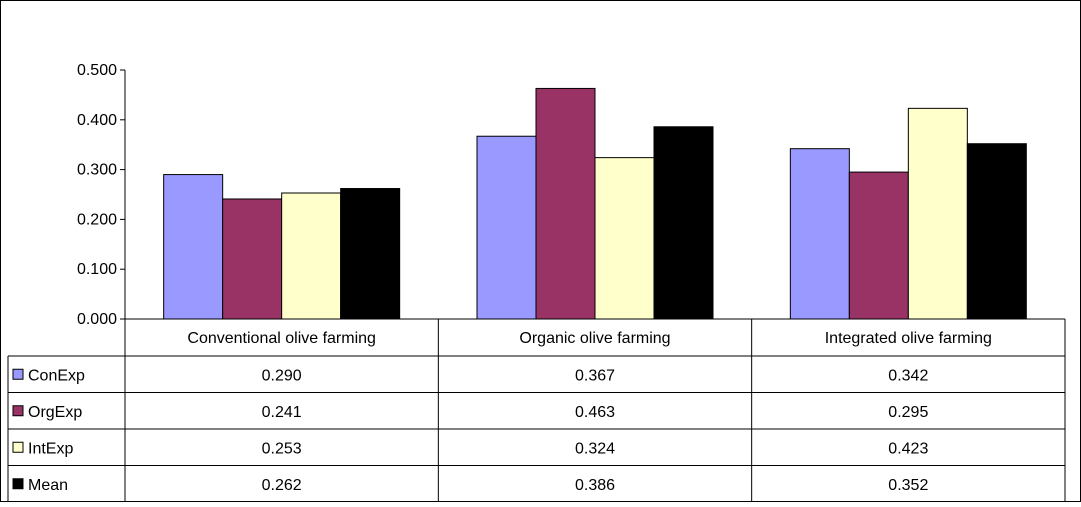 This screenshot has width=1081, height=507. What do you see at coordinates (50, 448) in the screenshot?
I see `legend-label: IntExp` at bounding box center [50, 448].